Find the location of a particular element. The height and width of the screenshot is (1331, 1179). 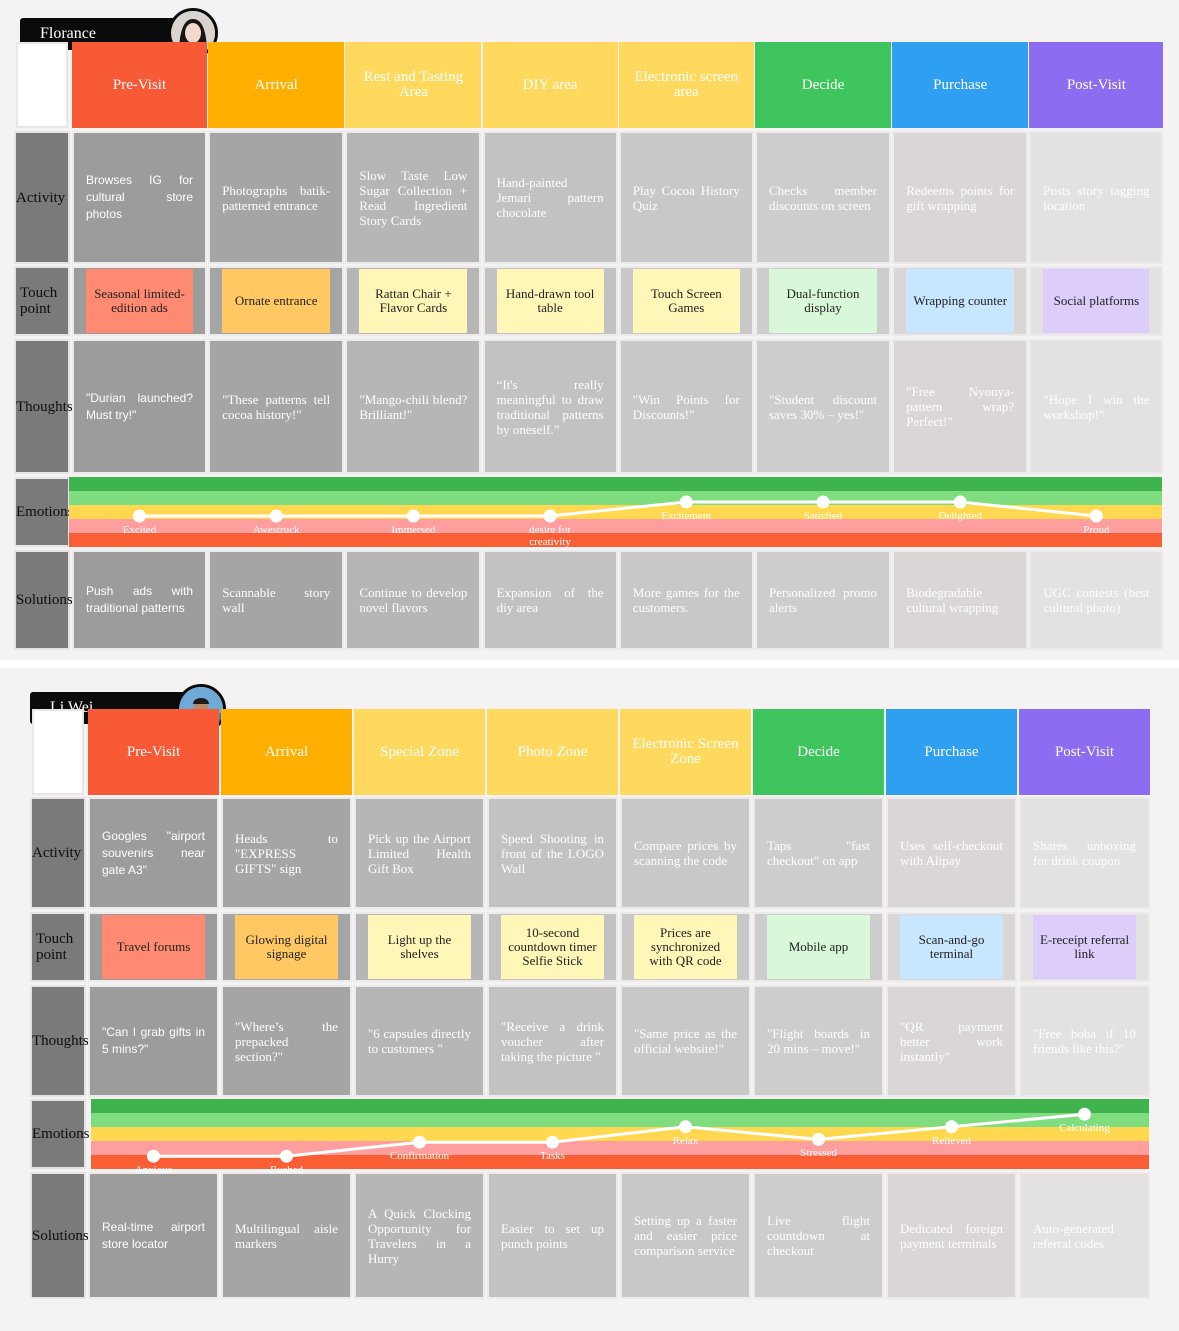

solution-text: Multilingual aisle markers is located at coordinates (286, 1235).